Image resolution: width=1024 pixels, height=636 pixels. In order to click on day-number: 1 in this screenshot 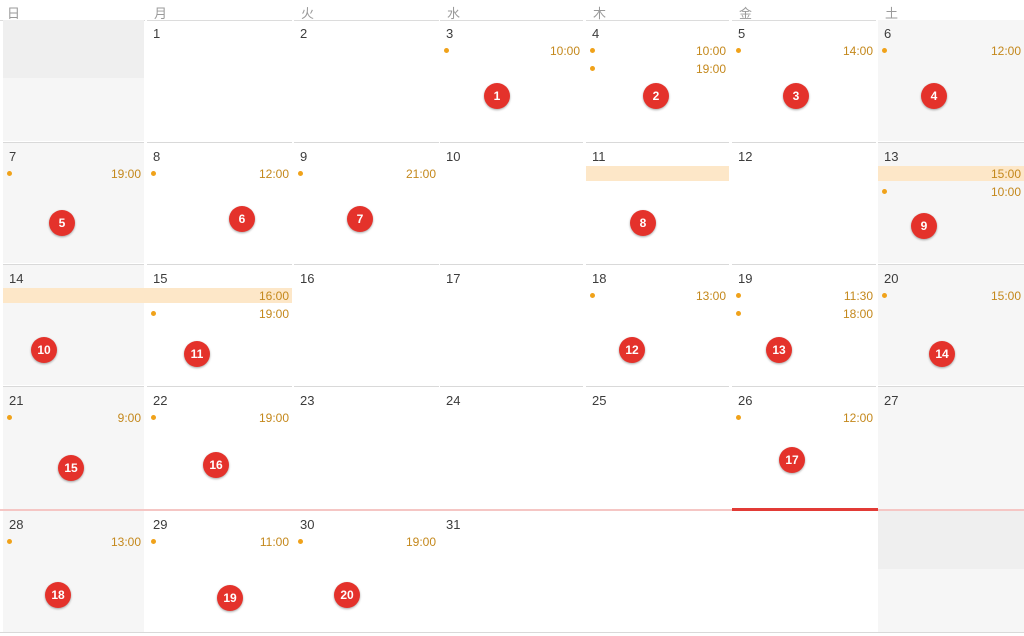, I will do `click(157, 33)`.